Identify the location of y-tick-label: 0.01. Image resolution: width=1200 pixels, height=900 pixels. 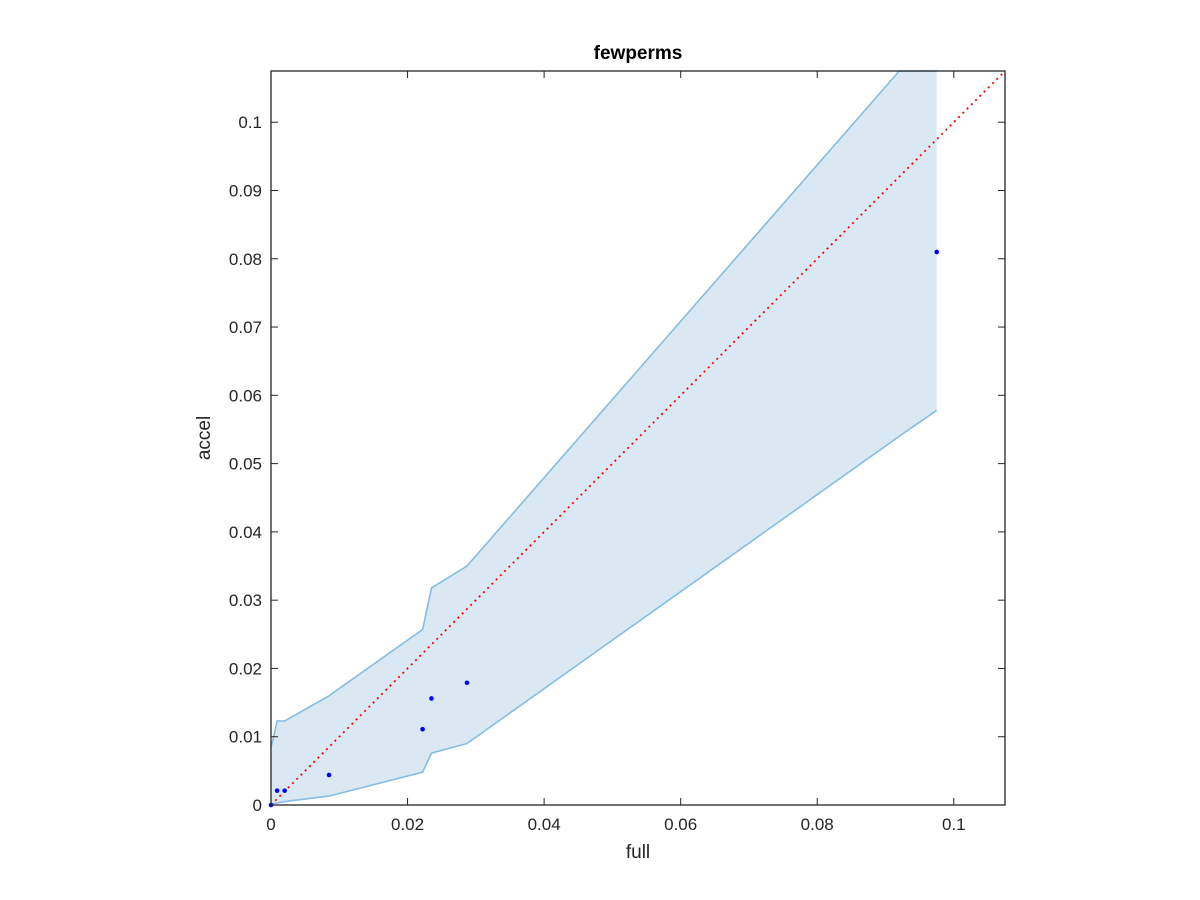
(245, 737).